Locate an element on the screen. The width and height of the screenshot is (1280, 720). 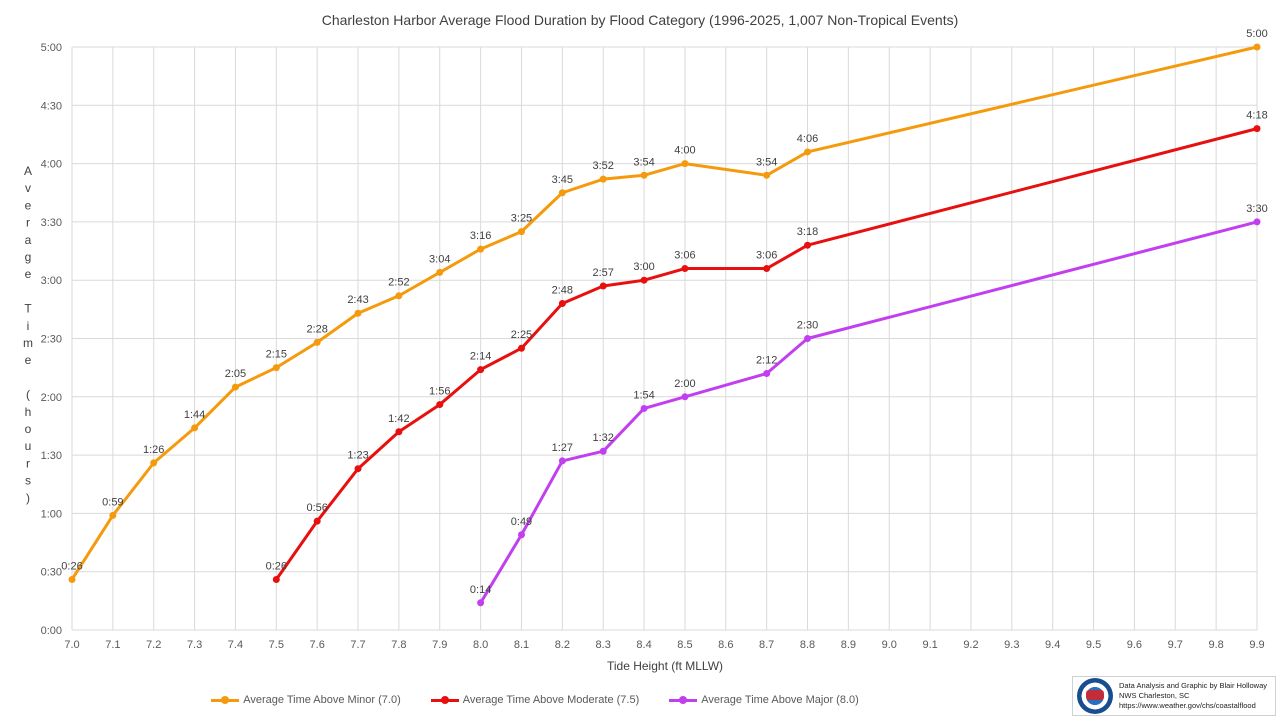
data-label-major: 2:12 is located at coordinates (766, 360).